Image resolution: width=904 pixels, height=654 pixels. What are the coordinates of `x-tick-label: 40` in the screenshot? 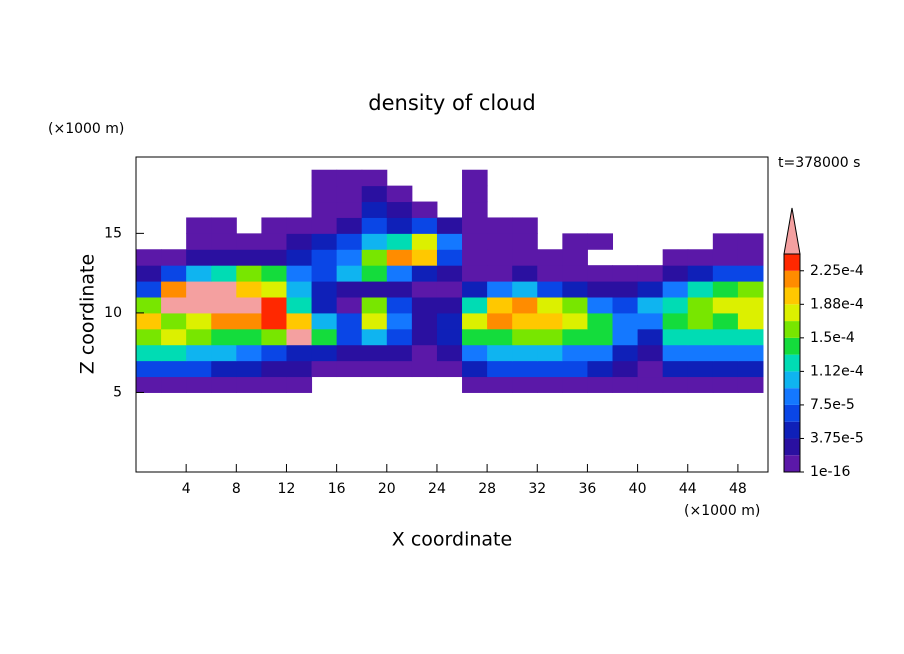 It's located at (638, 489).